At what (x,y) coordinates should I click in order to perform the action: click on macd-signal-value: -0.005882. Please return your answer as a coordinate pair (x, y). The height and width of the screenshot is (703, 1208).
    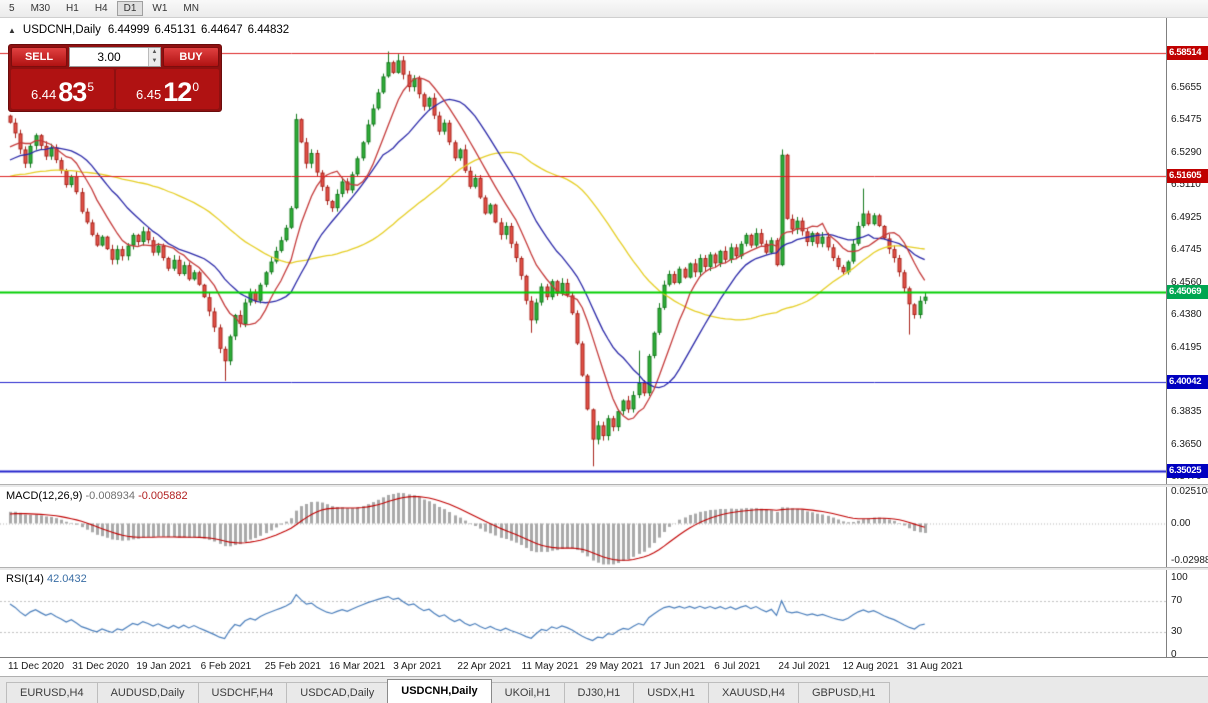
    Looking at the image, I should click on (163, 496).